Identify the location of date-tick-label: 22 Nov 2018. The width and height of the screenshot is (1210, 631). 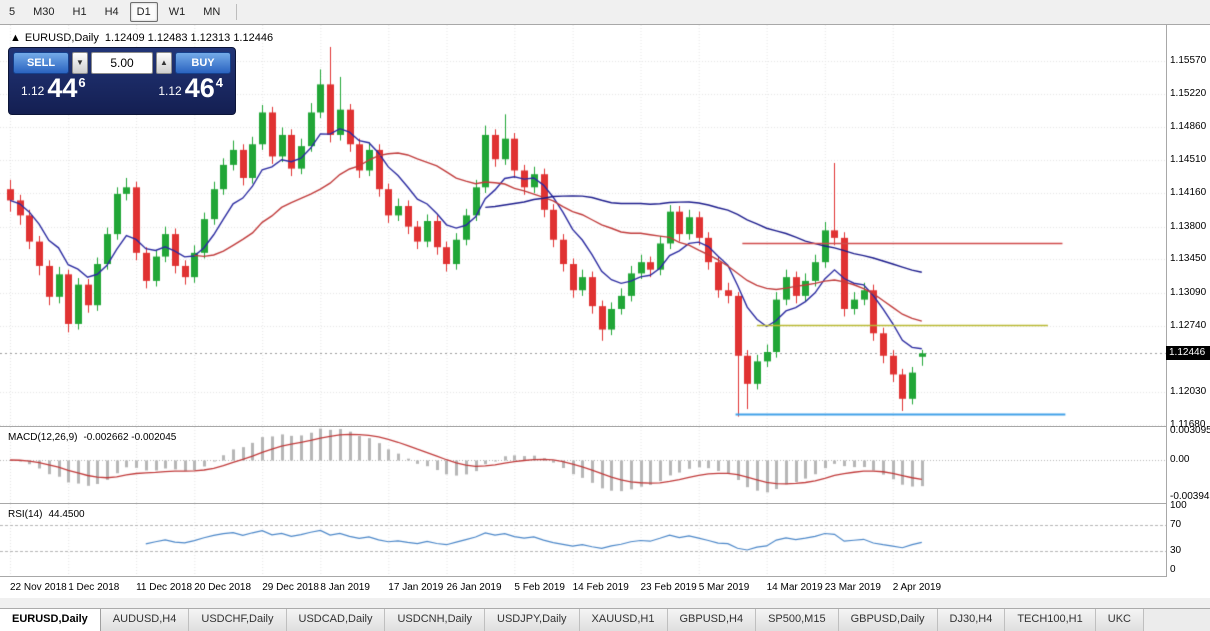
(38, 587).